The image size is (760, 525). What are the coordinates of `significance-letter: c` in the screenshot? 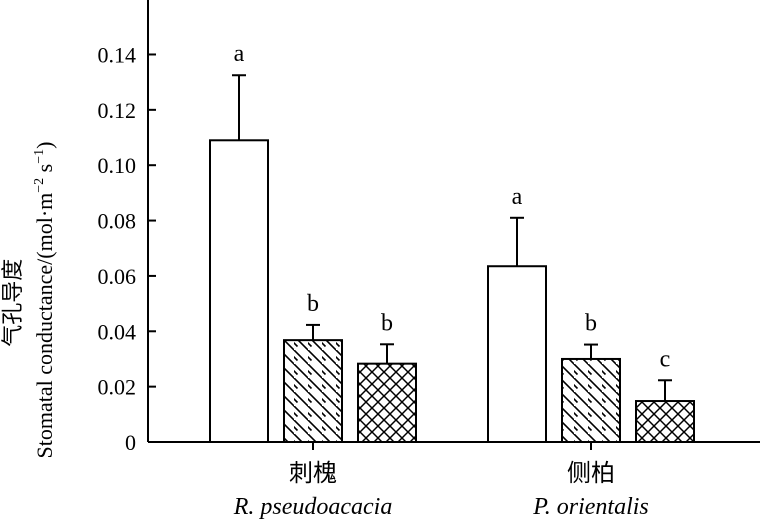 It's located at (665, 359).